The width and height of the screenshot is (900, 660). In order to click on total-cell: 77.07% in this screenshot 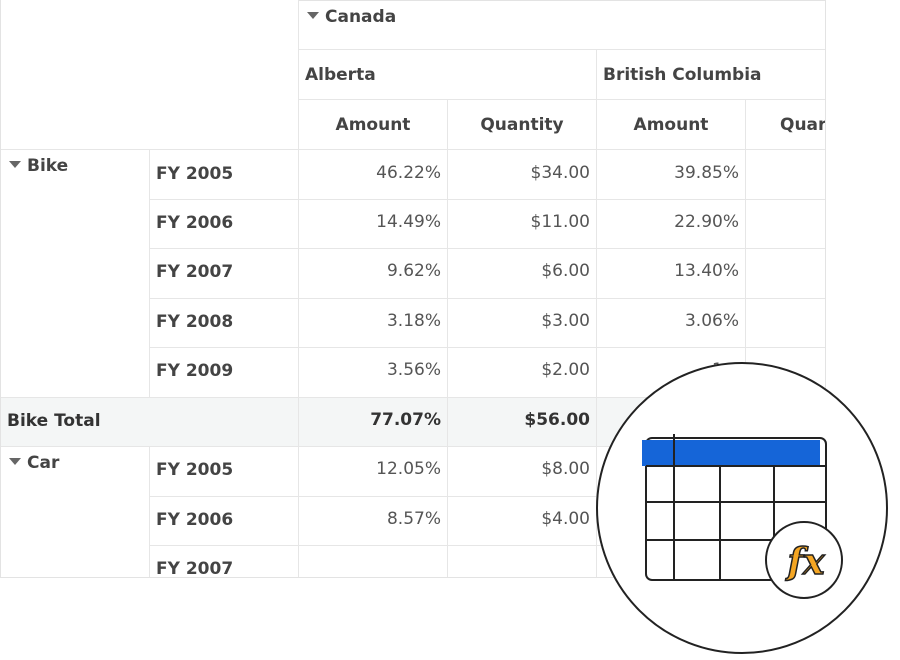, I will do `click(373, 422)`.